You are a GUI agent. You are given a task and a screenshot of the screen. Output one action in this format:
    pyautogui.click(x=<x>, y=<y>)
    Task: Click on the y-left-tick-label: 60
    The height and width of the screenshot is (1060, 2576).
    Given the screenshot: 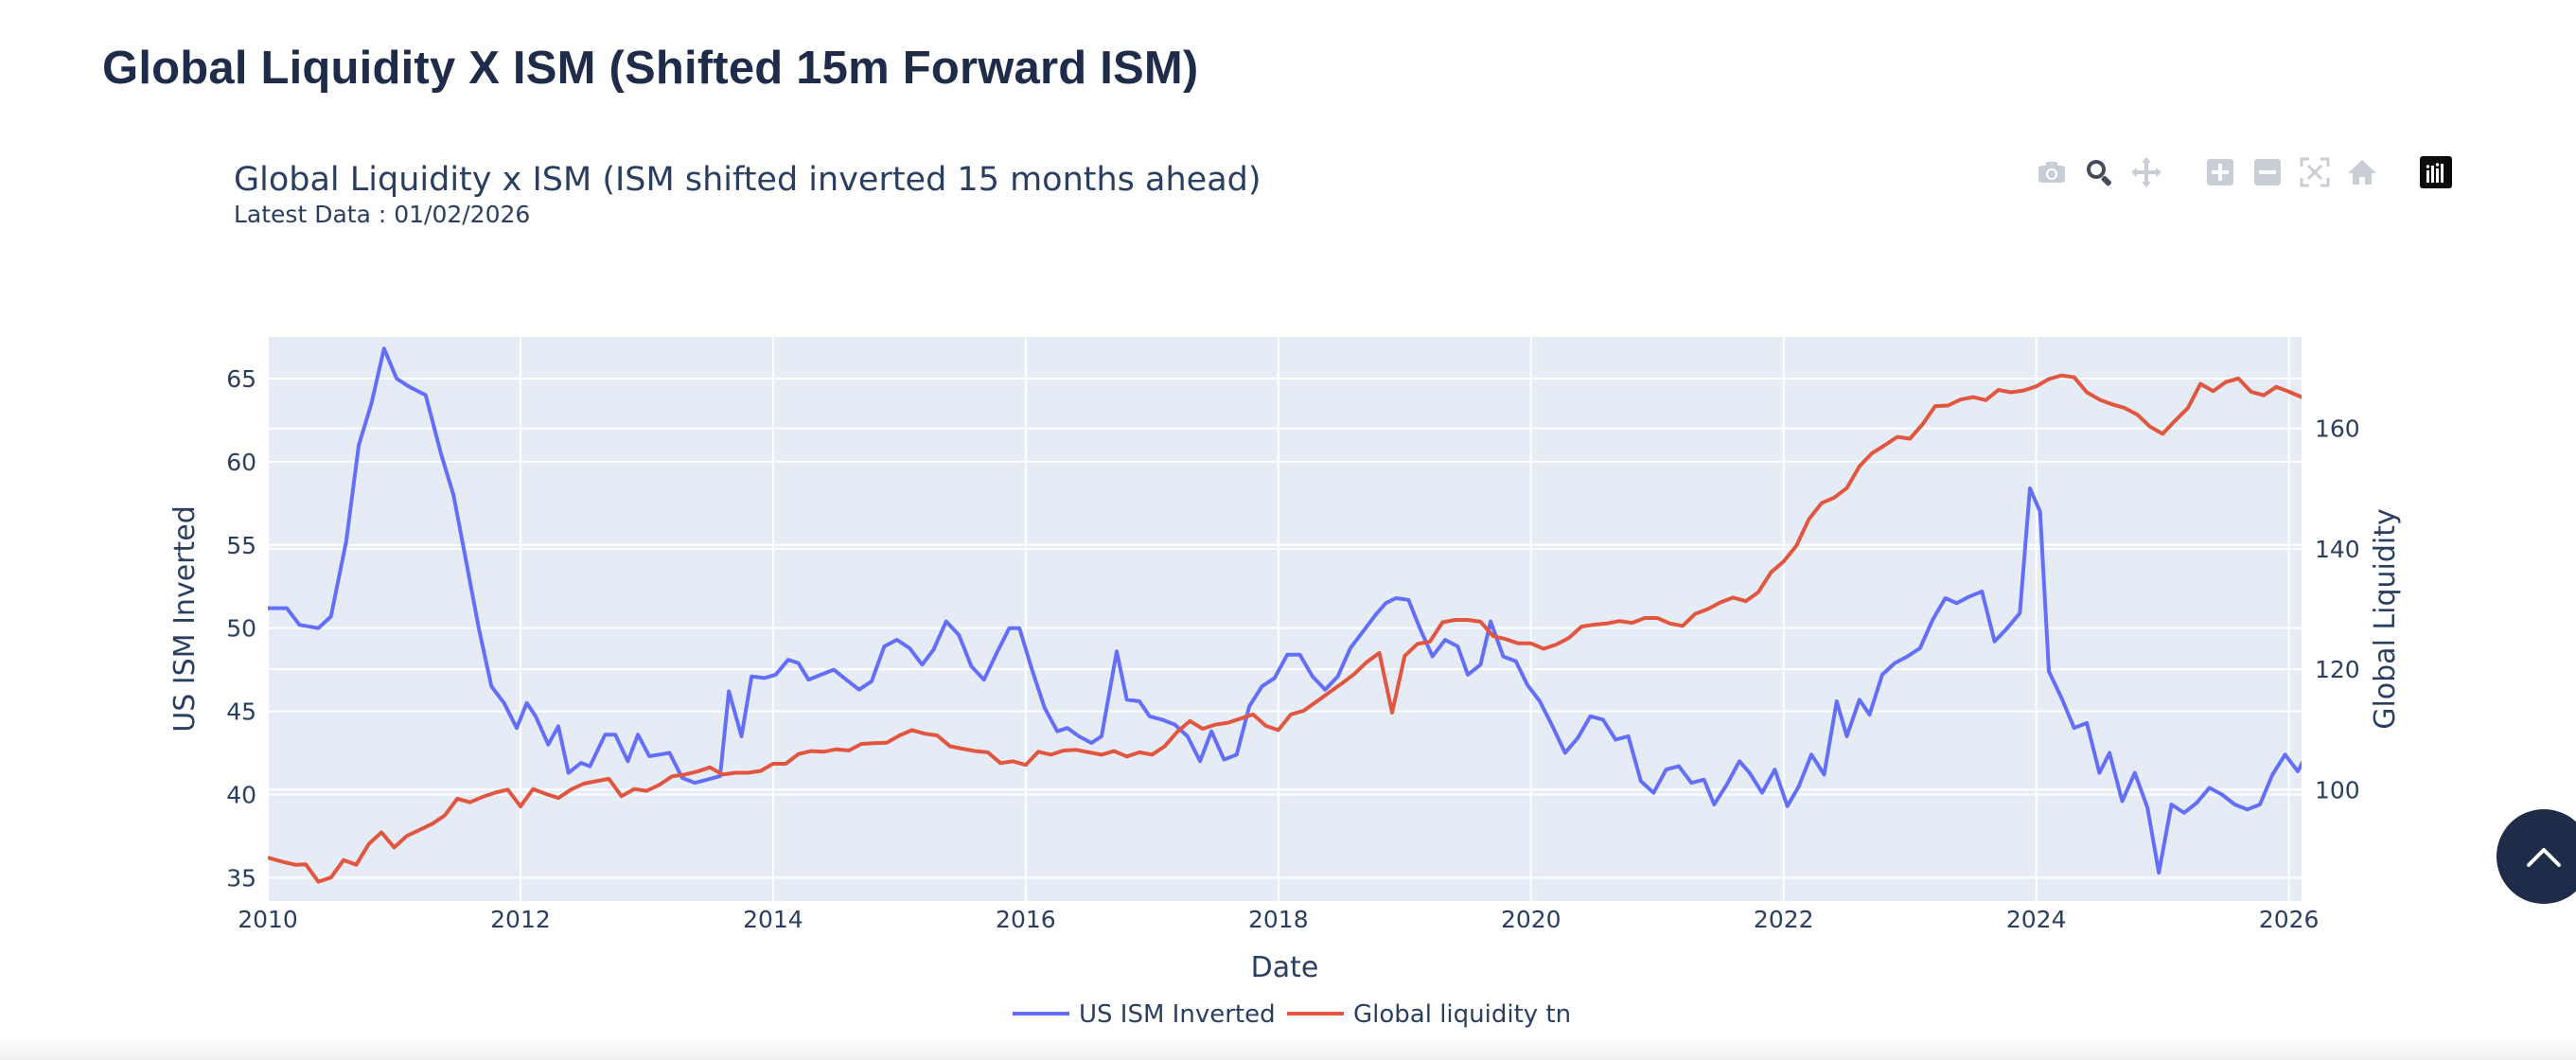 What is the action you would take?
    pyautogui.click(x=241, y=462)
    